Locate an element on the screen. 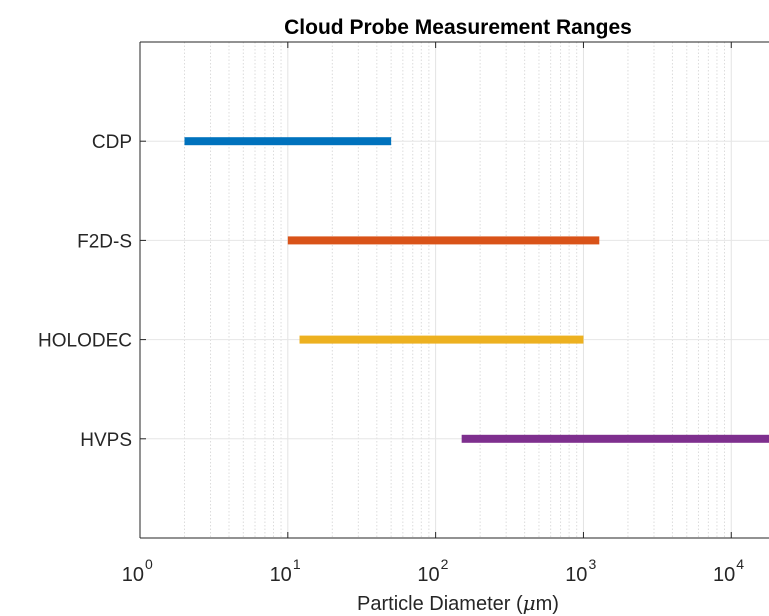 The image size is (769, 616). x-tick-label: 10 1 is located at coordinates (285, 571).